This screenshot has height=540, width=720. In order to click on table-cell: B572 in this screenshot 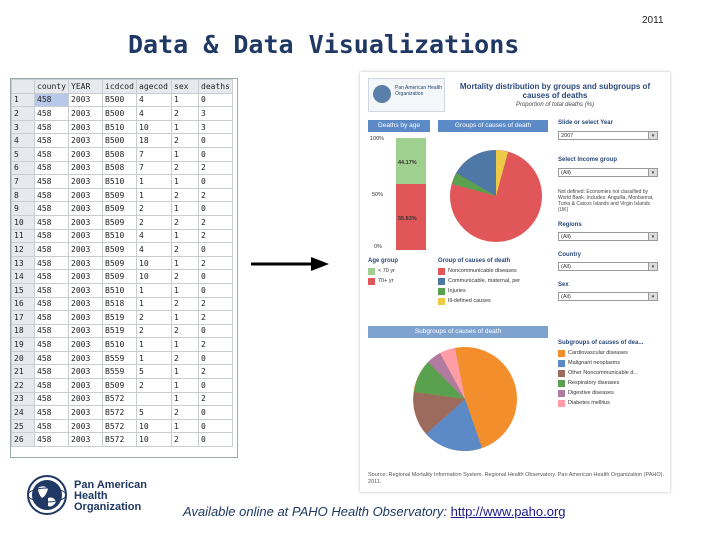, I will do `click(119, 426)`.